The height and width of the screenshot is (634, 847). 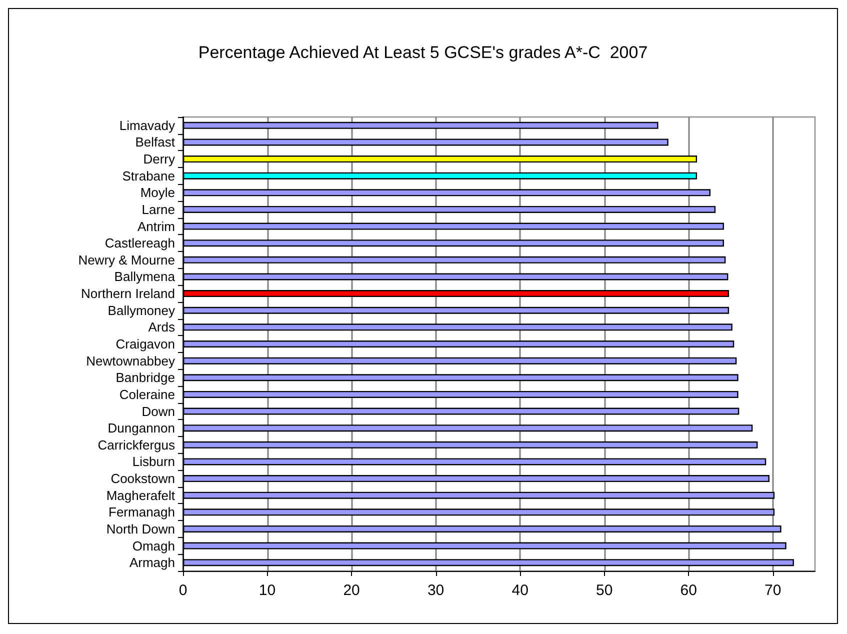 I want to click on y-tick-label: Carrickfergus, so click(x=137, y=444).